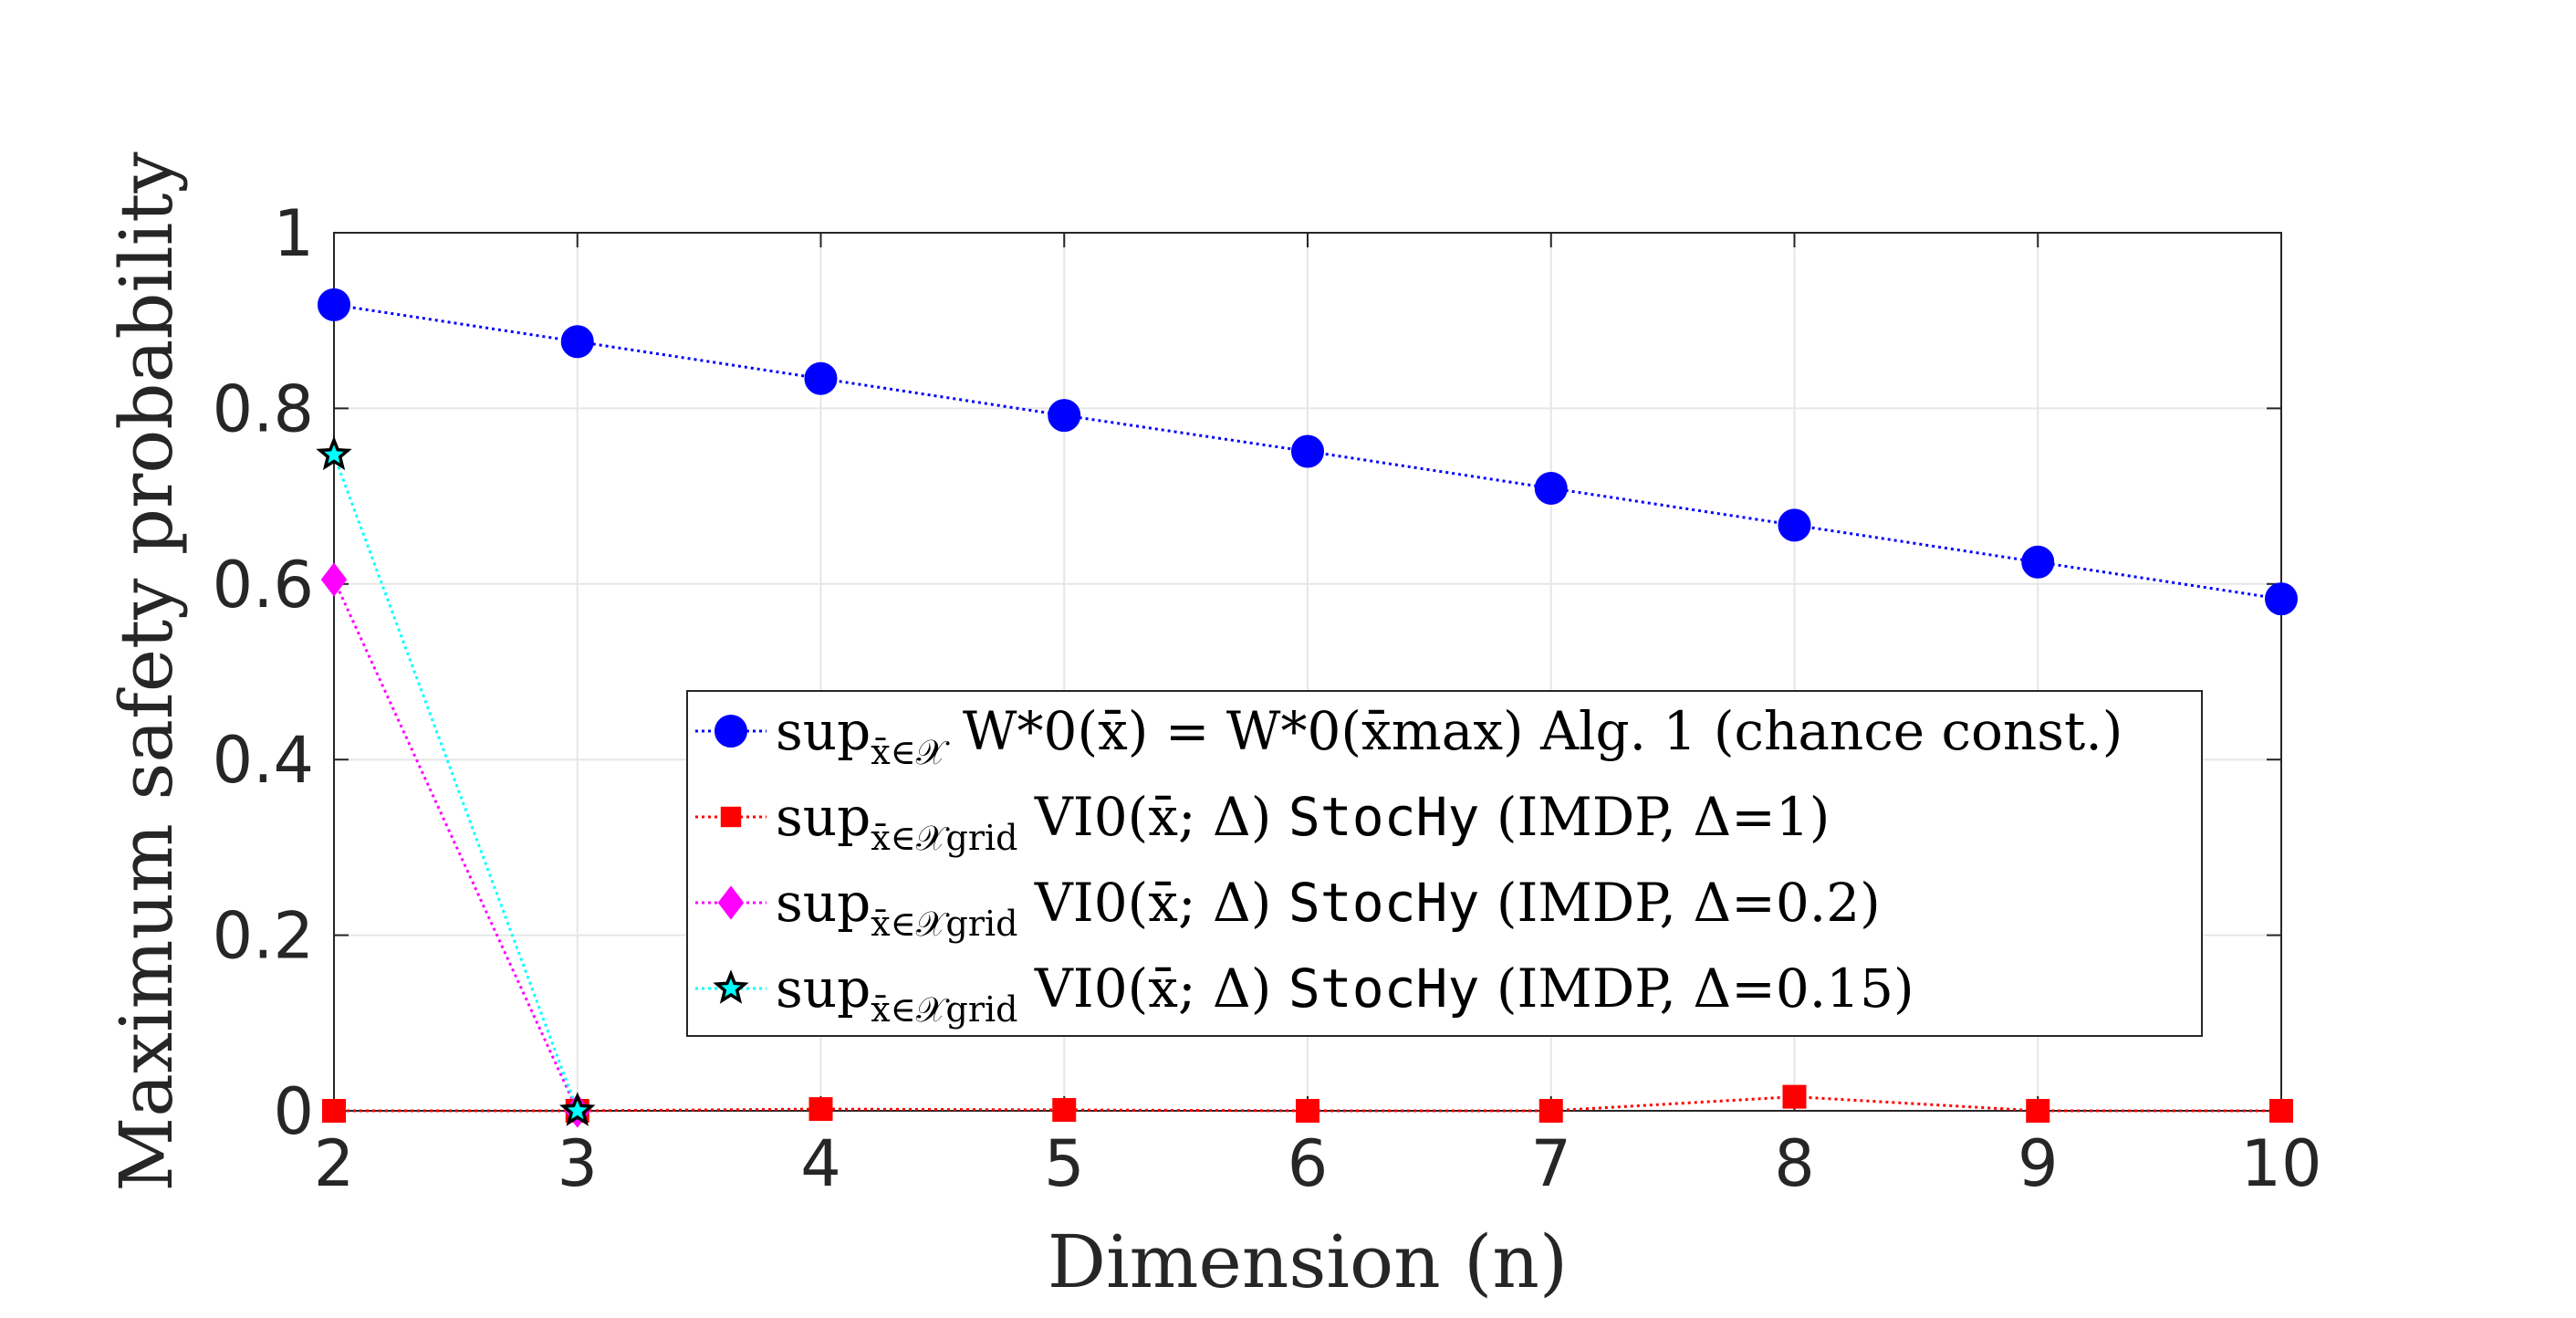 The height and width of the screenshot is (1318, 2576). Describe the element at coordinates (910, 752) in the screenshot. I see `legend-subscript: x̄∈𝒳` at that location.